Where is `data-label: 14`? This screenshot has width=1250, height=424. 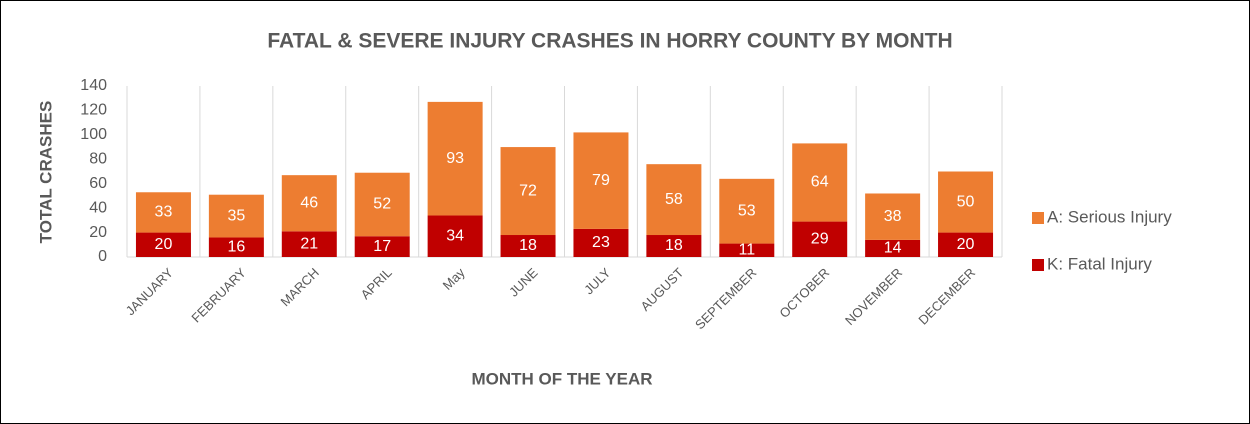
data-label: 14 is located at coordinates (893, 248).